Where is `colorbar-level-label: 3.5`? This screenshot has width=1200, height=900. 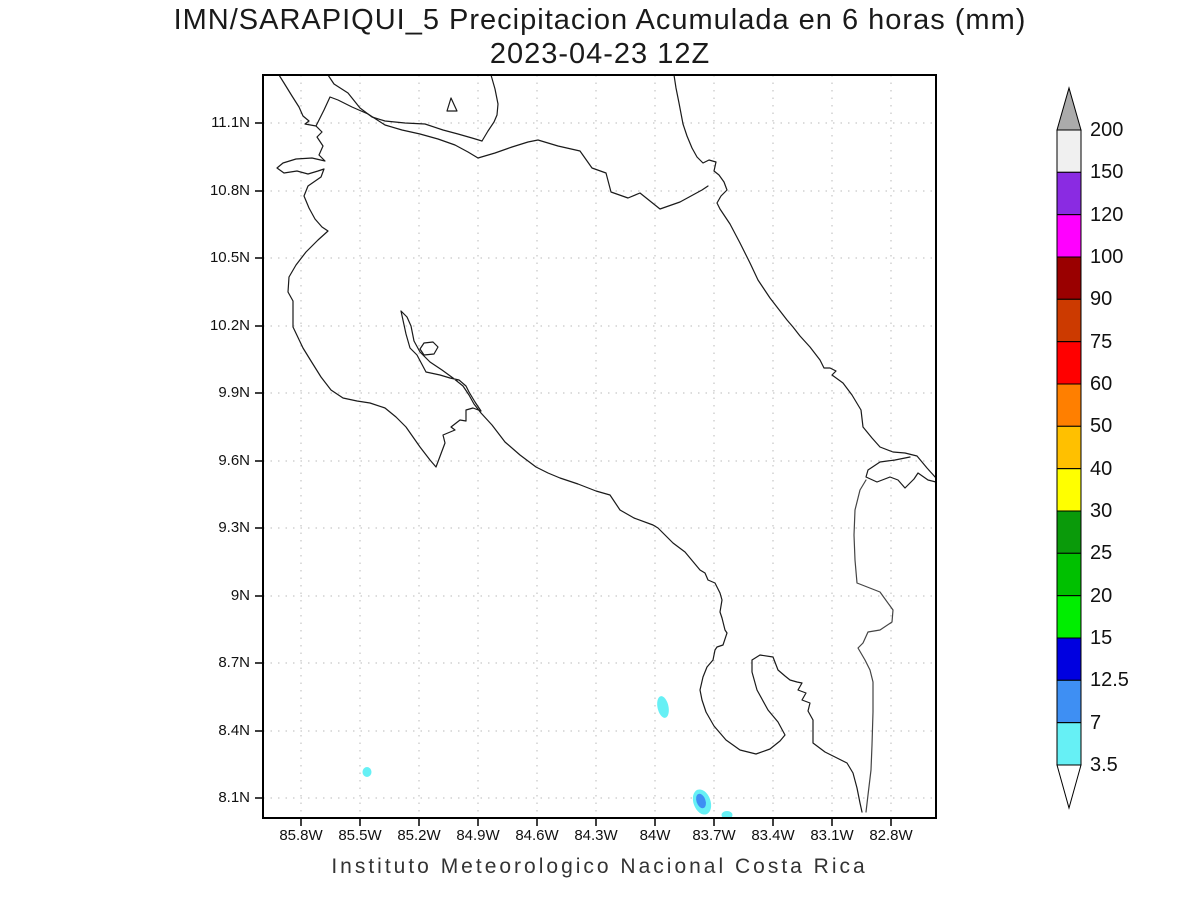 colorbar-level-label: 3.5 is located at coordinates (1104, 765).